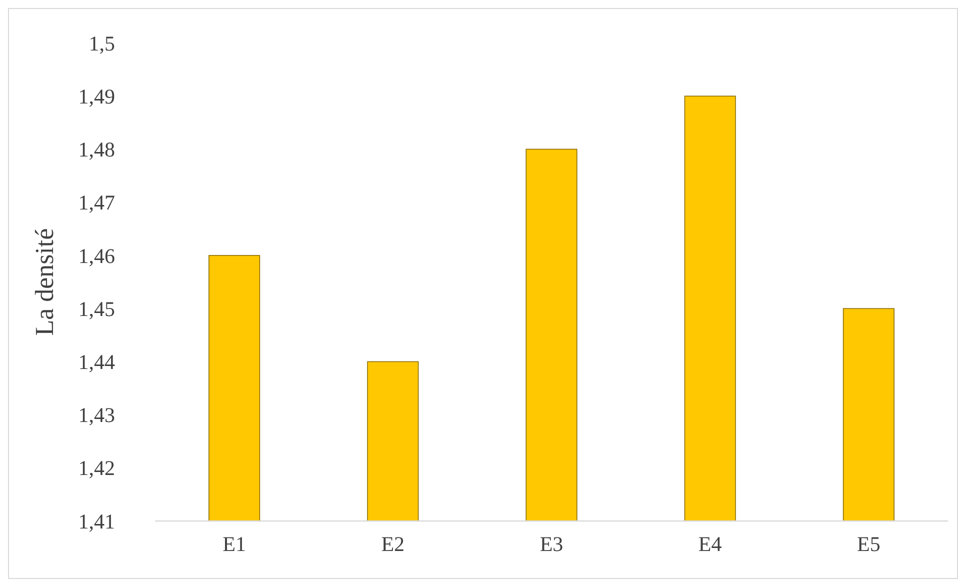  I want to click on y-tick-label: 1,45, so click(96, 308).